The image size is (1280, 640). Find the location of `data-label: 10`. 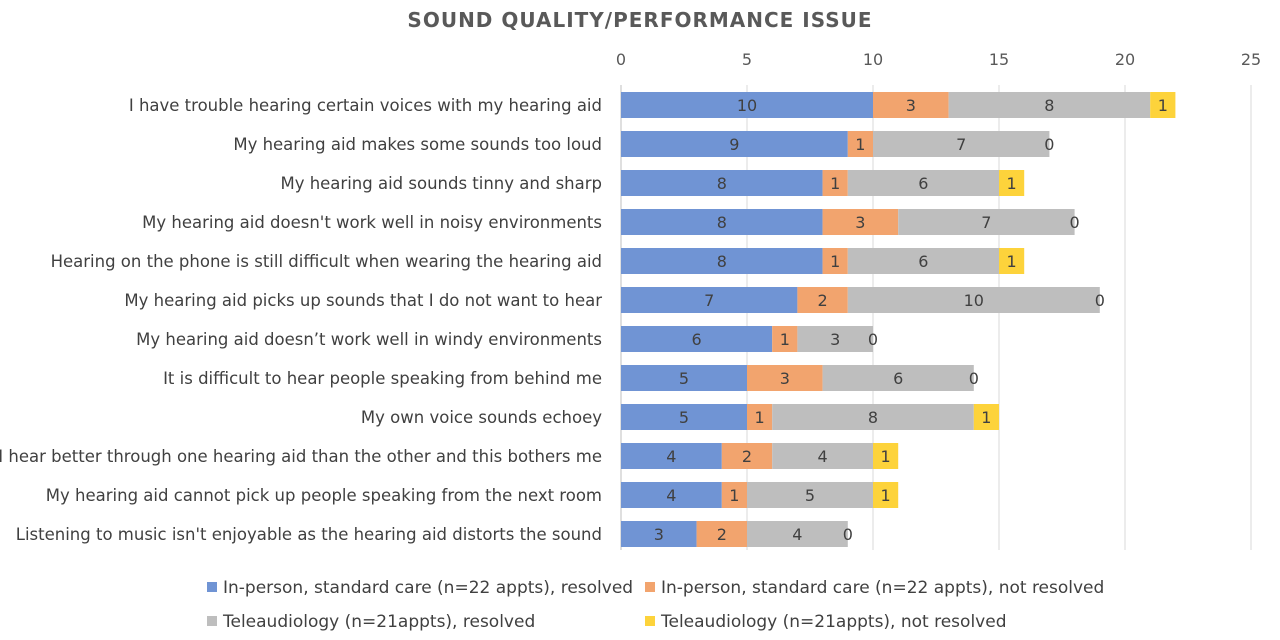

data-label: 10 is located at coordinates (974, 300).